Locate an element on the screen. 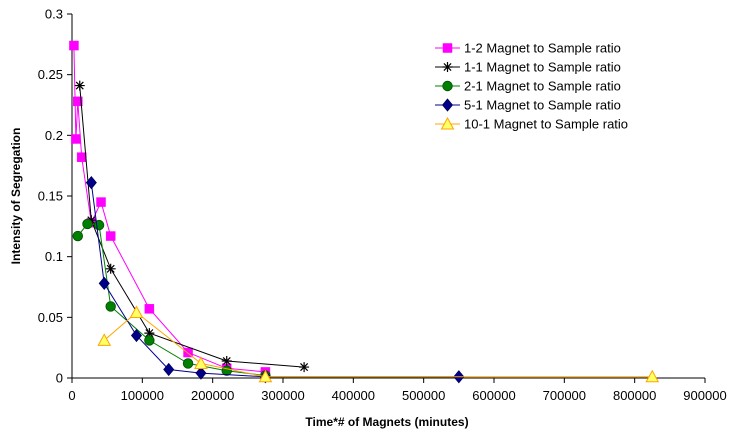  legend-entry: 1-2 Magnet to Sample ratio is located at coordinates (528, 48).